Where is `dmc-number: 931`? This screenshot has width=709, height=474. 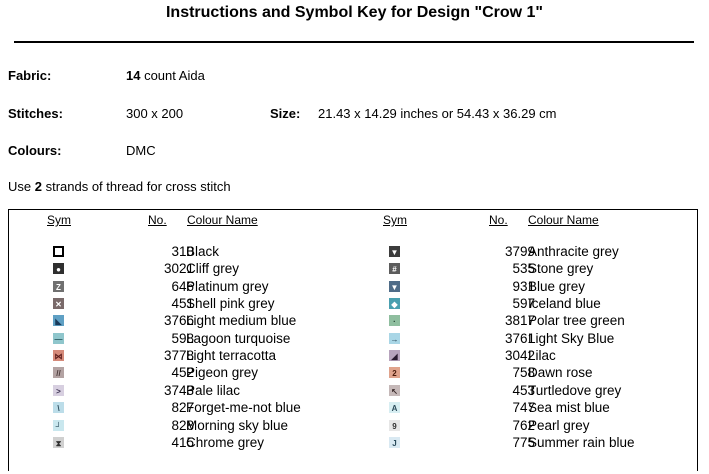 dmc-number: 931 is located at coordinates (523, 286).